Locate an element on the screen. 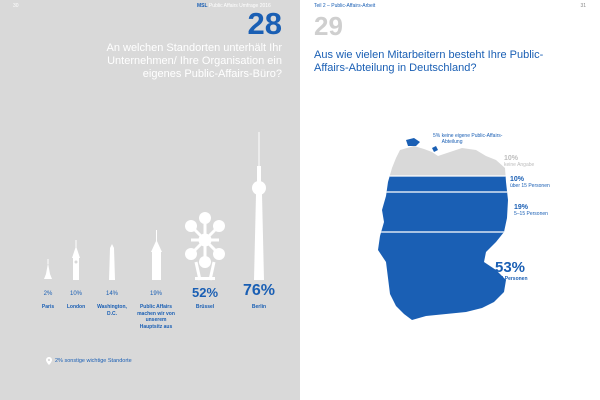 The height and width of the screenshot is (400, 600). percent-brussels: 52% is located at coordinates (205, 292).